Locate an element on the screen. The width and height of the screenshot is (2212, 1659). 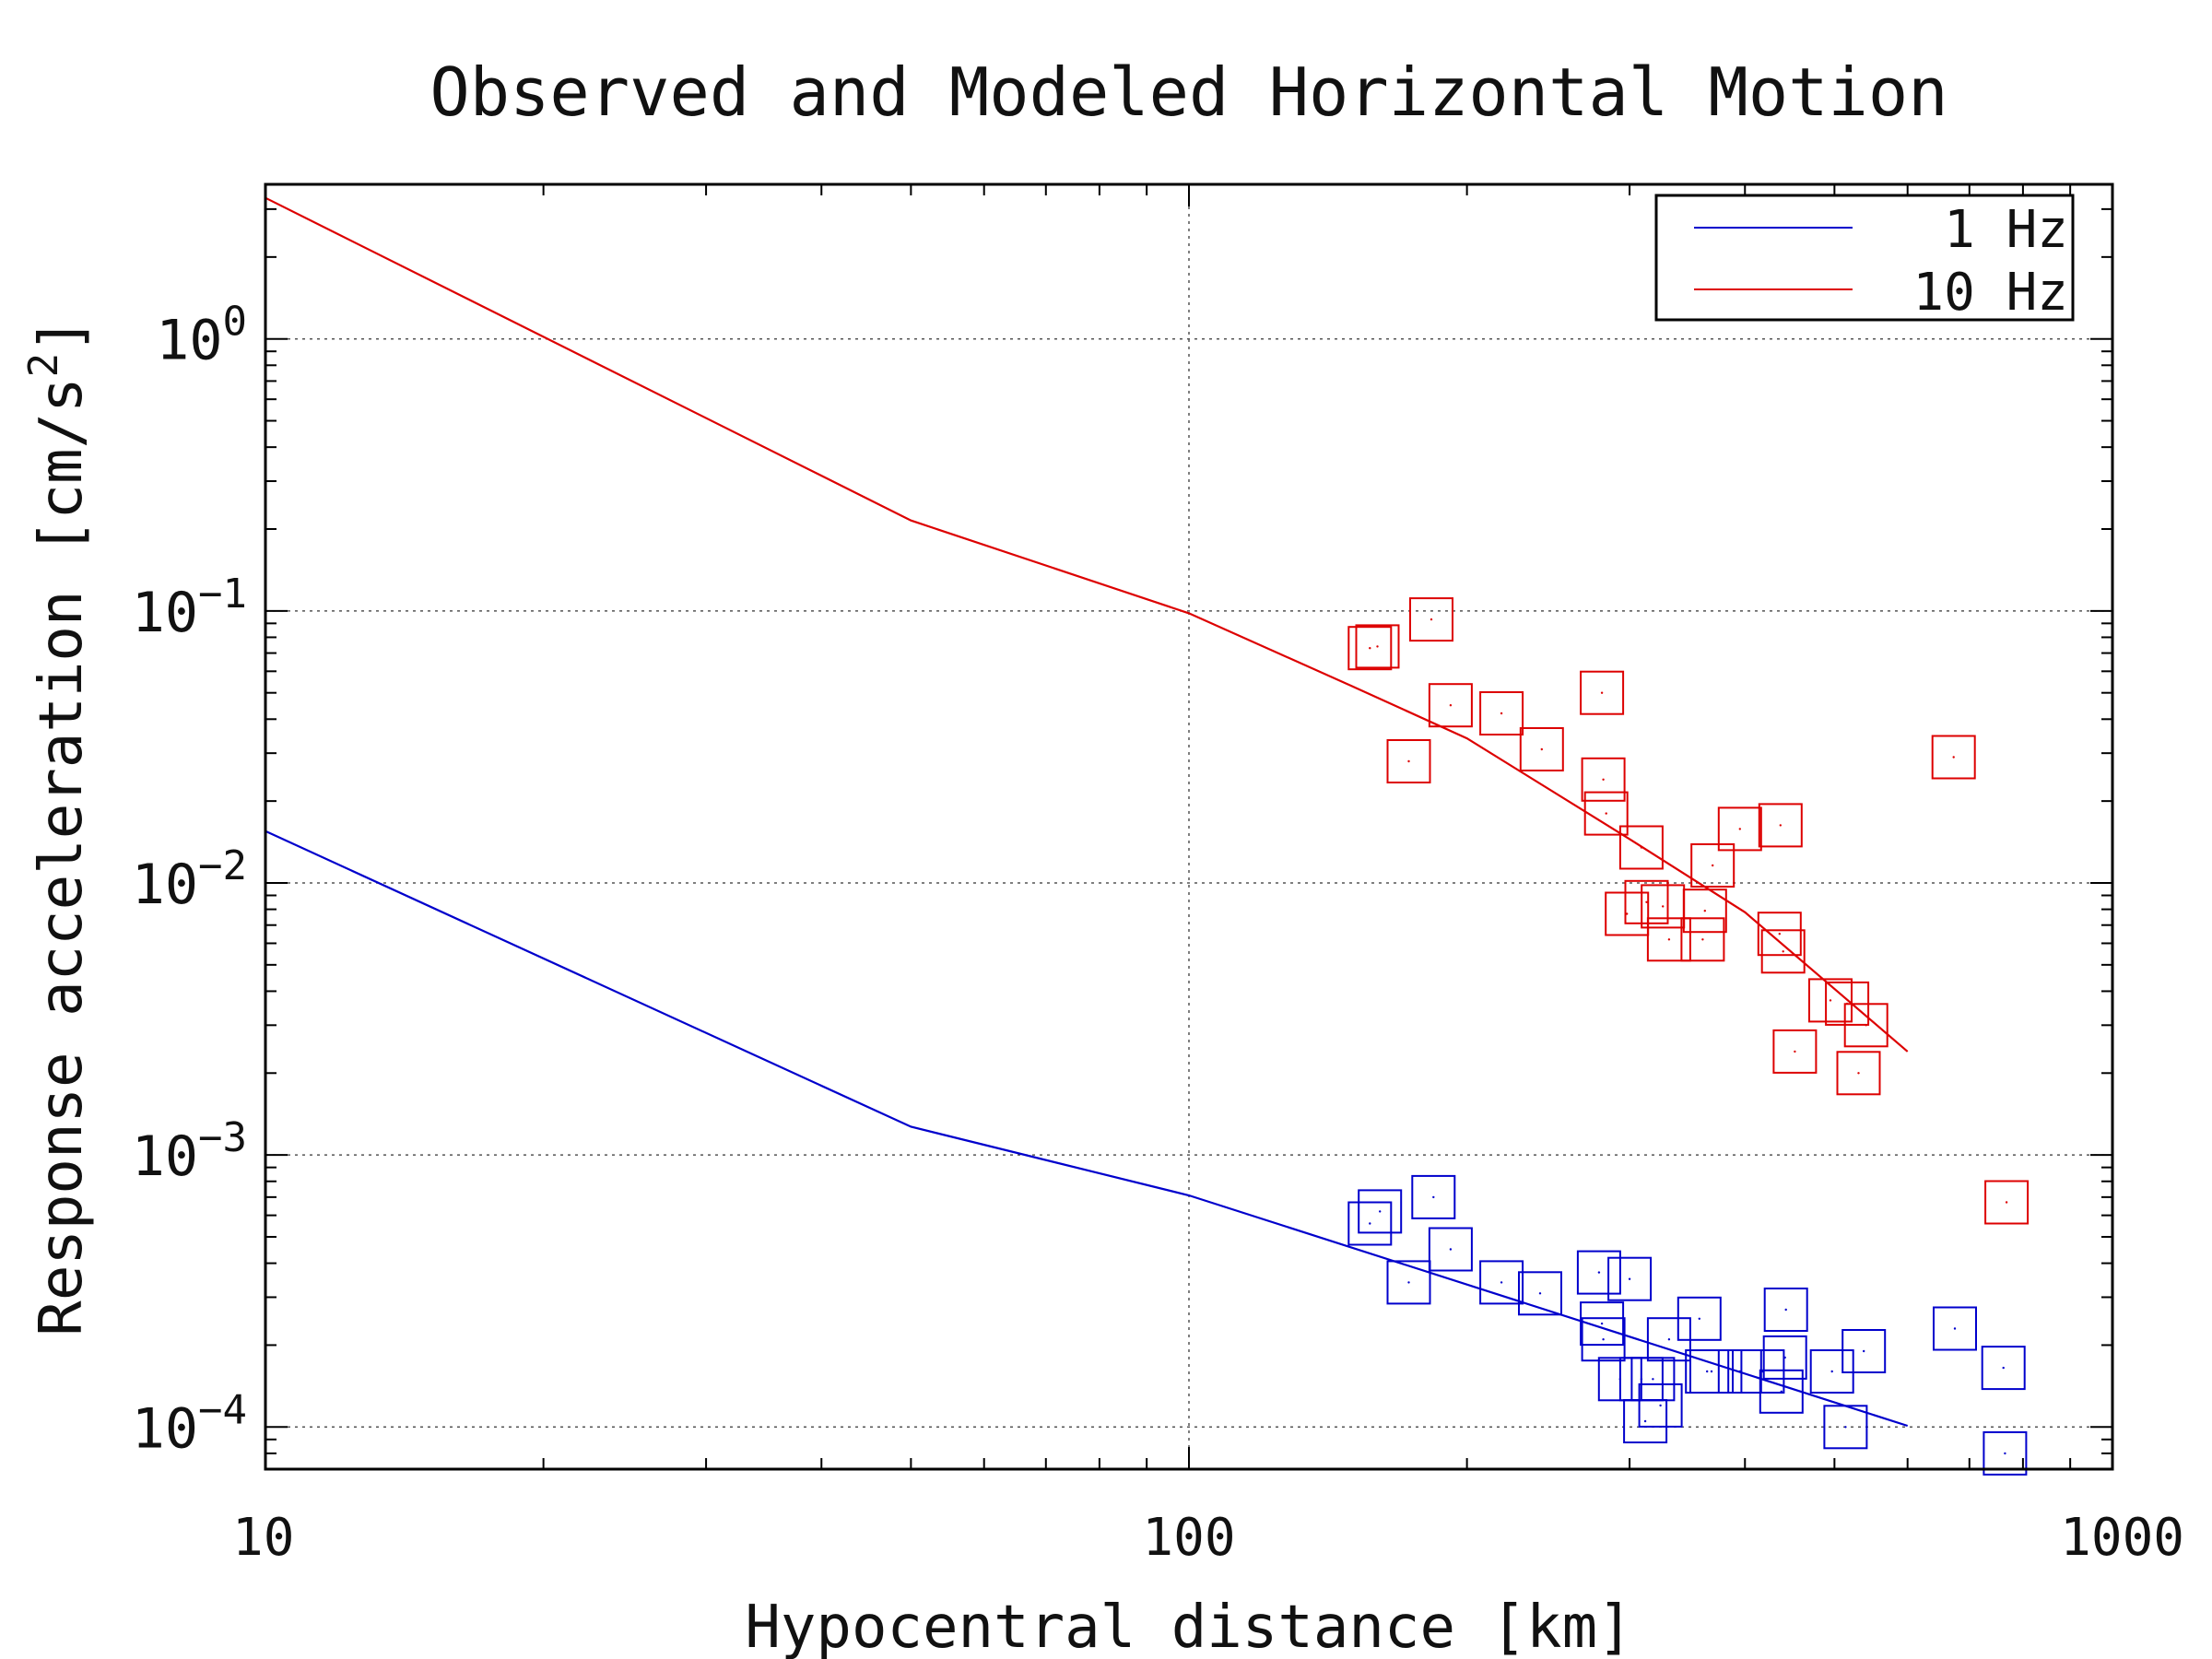
legend-box is located at coordinates (1864, 258).